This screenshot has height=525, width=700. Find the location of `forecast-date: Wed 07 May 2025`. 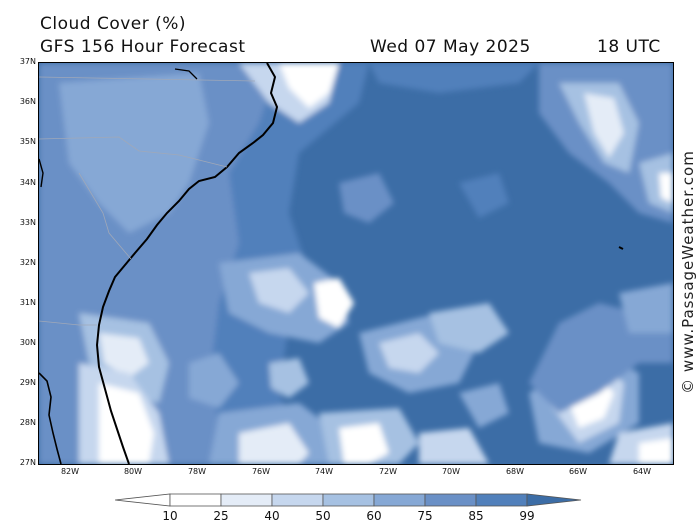

forecast-date: Wed 07 May 2025 is located at coordinates (450, 47).